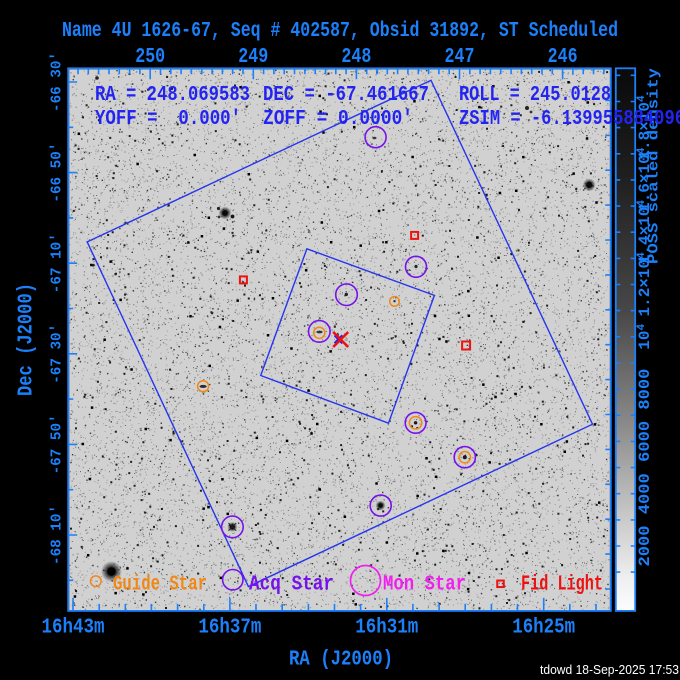 Image resolution: width=680 pixels, height=680 pixels. What do you see at coordinates (645, 493) in the screenshot?
I see `svg-text: 4000` at bounding box center [645, 493].